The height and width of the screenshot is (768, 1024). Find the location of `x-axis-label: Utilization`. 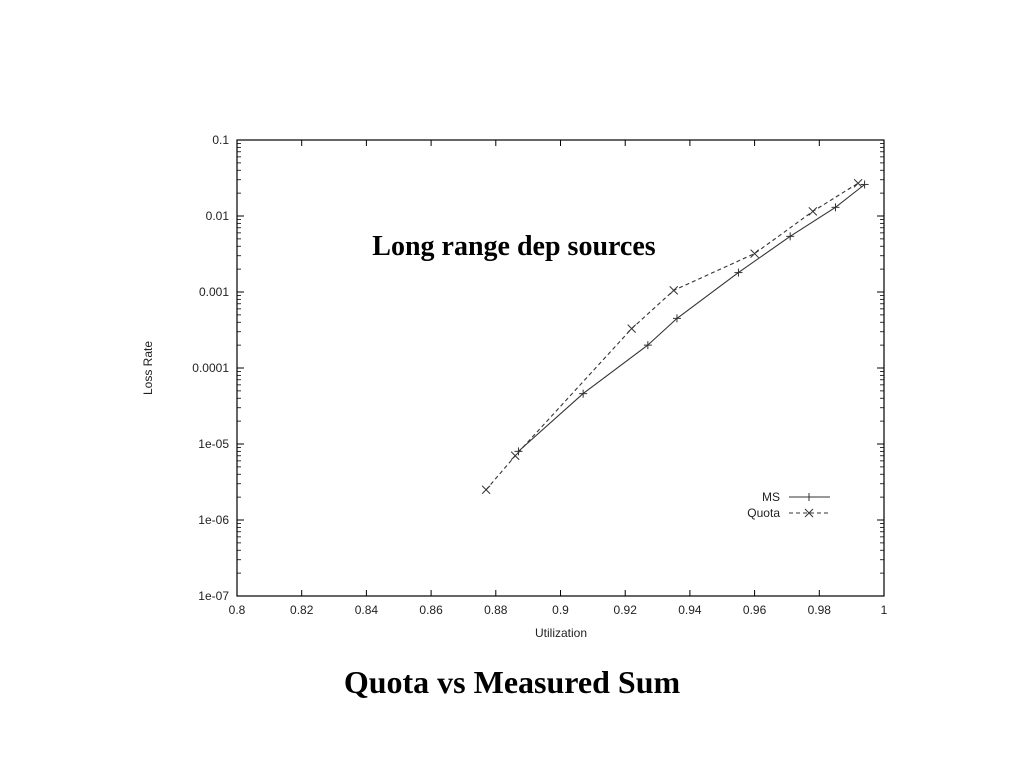

x-axis-label: Utilization is located at coordinates (561, 633).